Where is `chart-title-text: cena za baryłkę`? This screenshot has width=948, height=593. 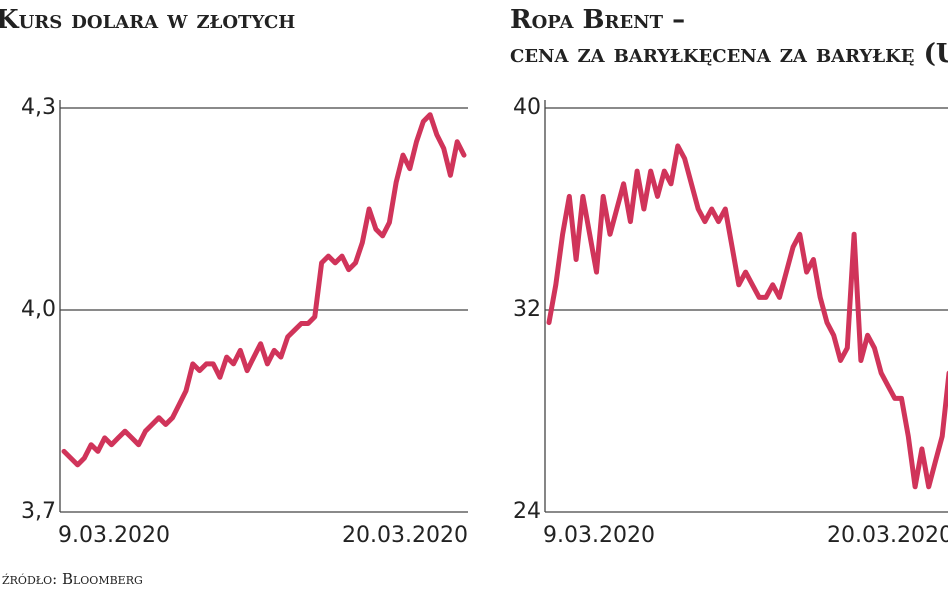 chart-title-text: cena za baryłkę is located at coordinates (813, 54).